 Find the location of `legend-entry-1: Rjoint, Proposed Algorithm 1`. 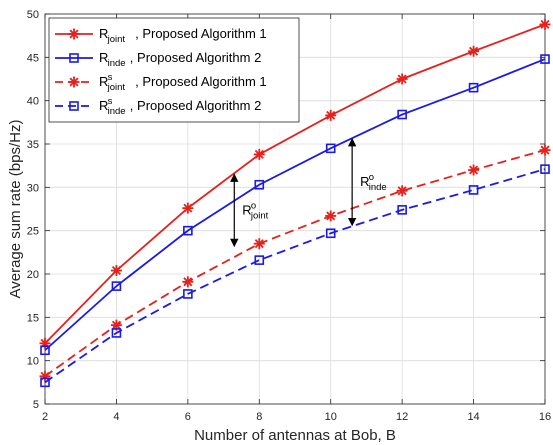

legend-entry-1: Rjoint, Proposed Algorithm 1 is located at coordinates (161, 35).